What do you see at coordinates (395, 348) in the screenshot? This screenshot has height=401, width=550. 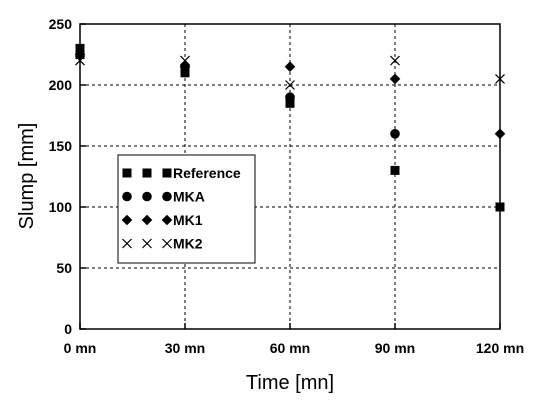 I see `x-tick-label: 90 mn` at bounding box center [395, 348].